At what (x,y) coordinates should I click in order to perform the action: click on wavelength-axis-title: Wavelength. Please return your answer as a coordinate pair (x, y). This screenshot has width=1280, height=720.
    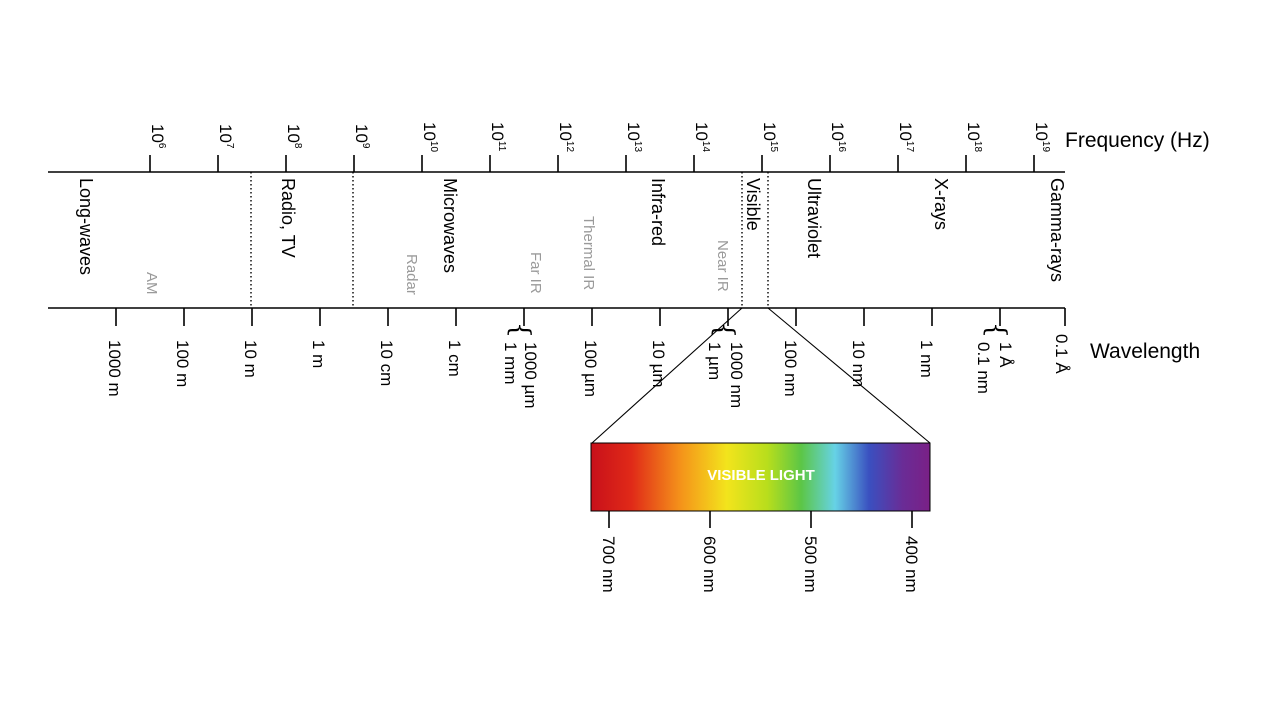
    Looking at the image, I should click on (1145, 351).